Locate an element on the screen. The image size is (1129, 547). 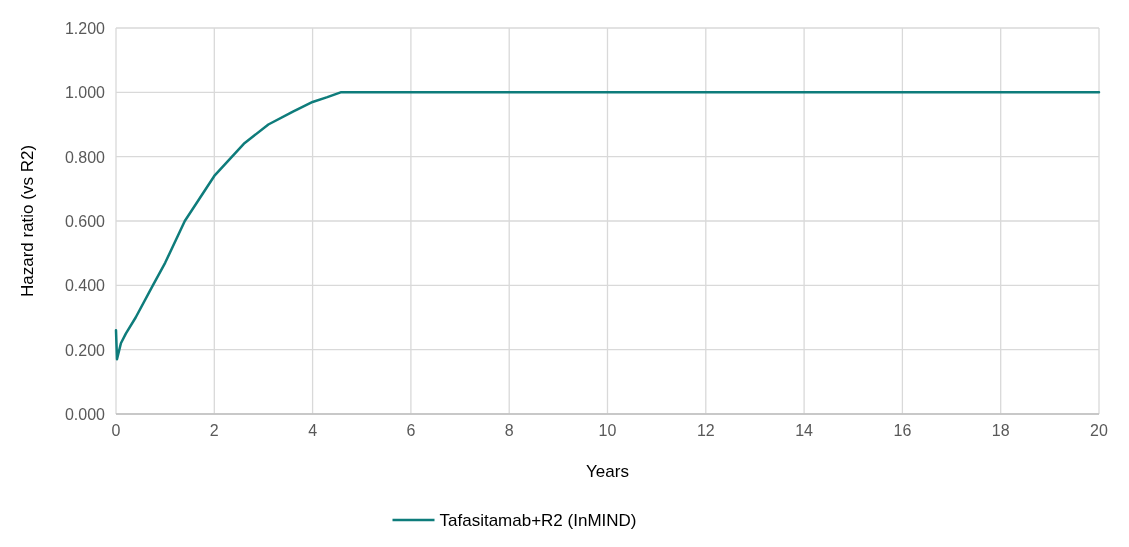
y-axis-title: Hazard ratio (vs R2) is located at coordinates (27, 221).